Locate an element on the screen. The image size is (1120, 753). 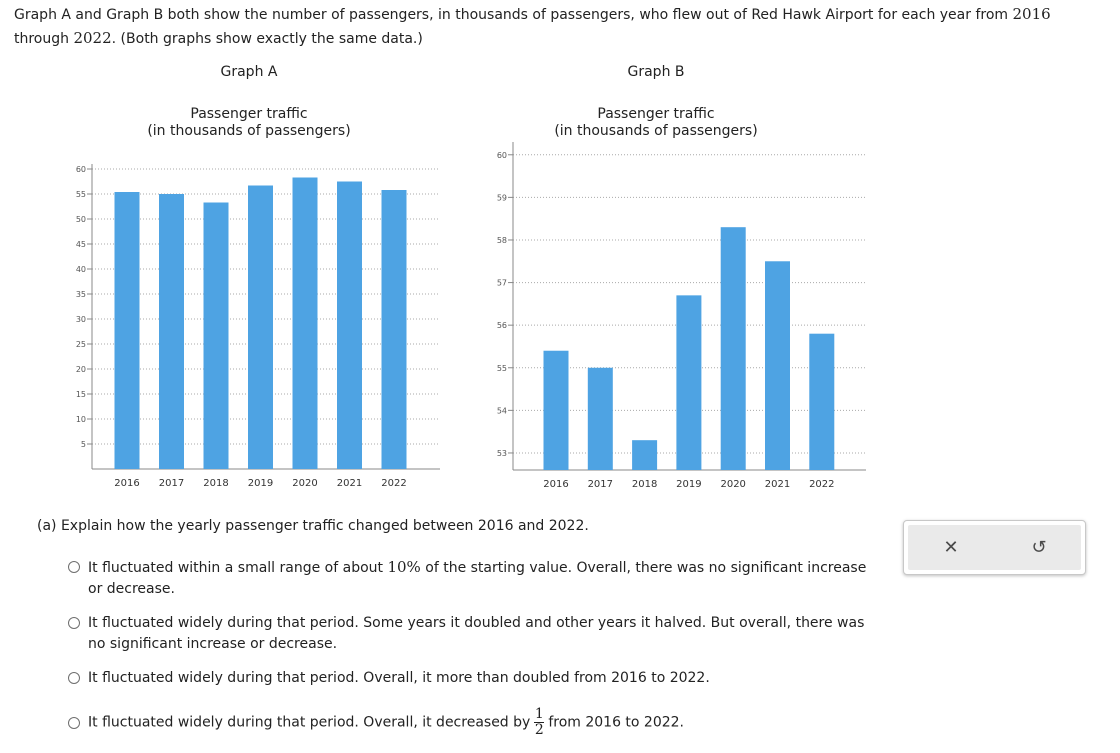
graph-a-title-line1: Passenger traffic is located at coordinates (248, 114).